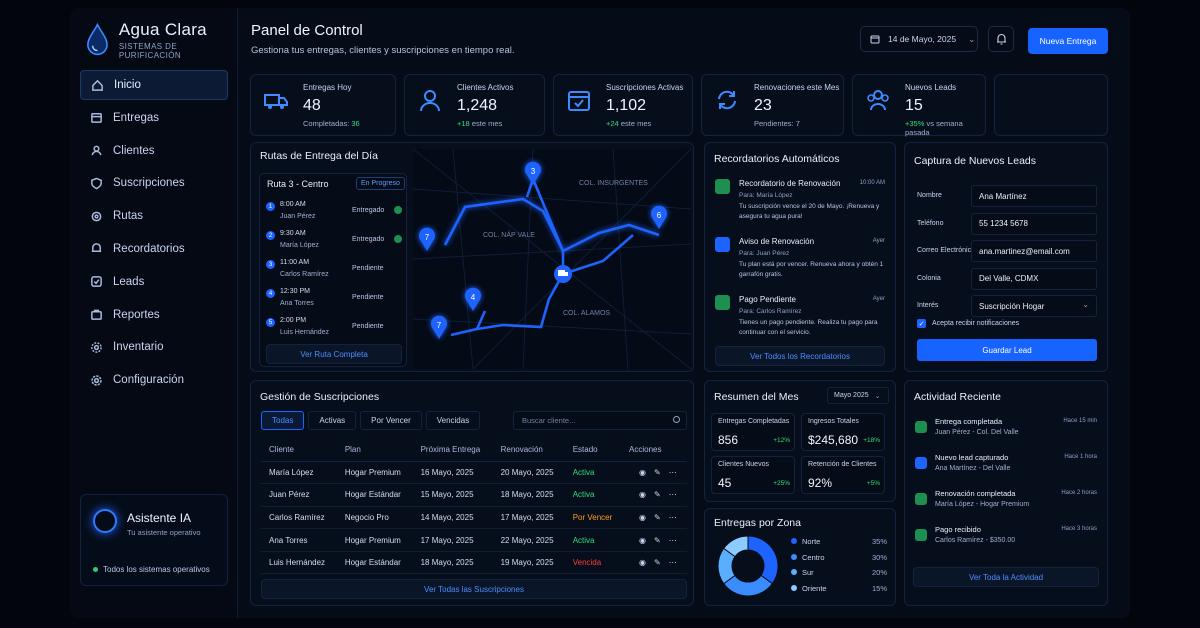 The image size is (1200, 628). Describe the element at coordinates (533, 173) in the screenshot. I see `map-pin-icon: 3` at that location.